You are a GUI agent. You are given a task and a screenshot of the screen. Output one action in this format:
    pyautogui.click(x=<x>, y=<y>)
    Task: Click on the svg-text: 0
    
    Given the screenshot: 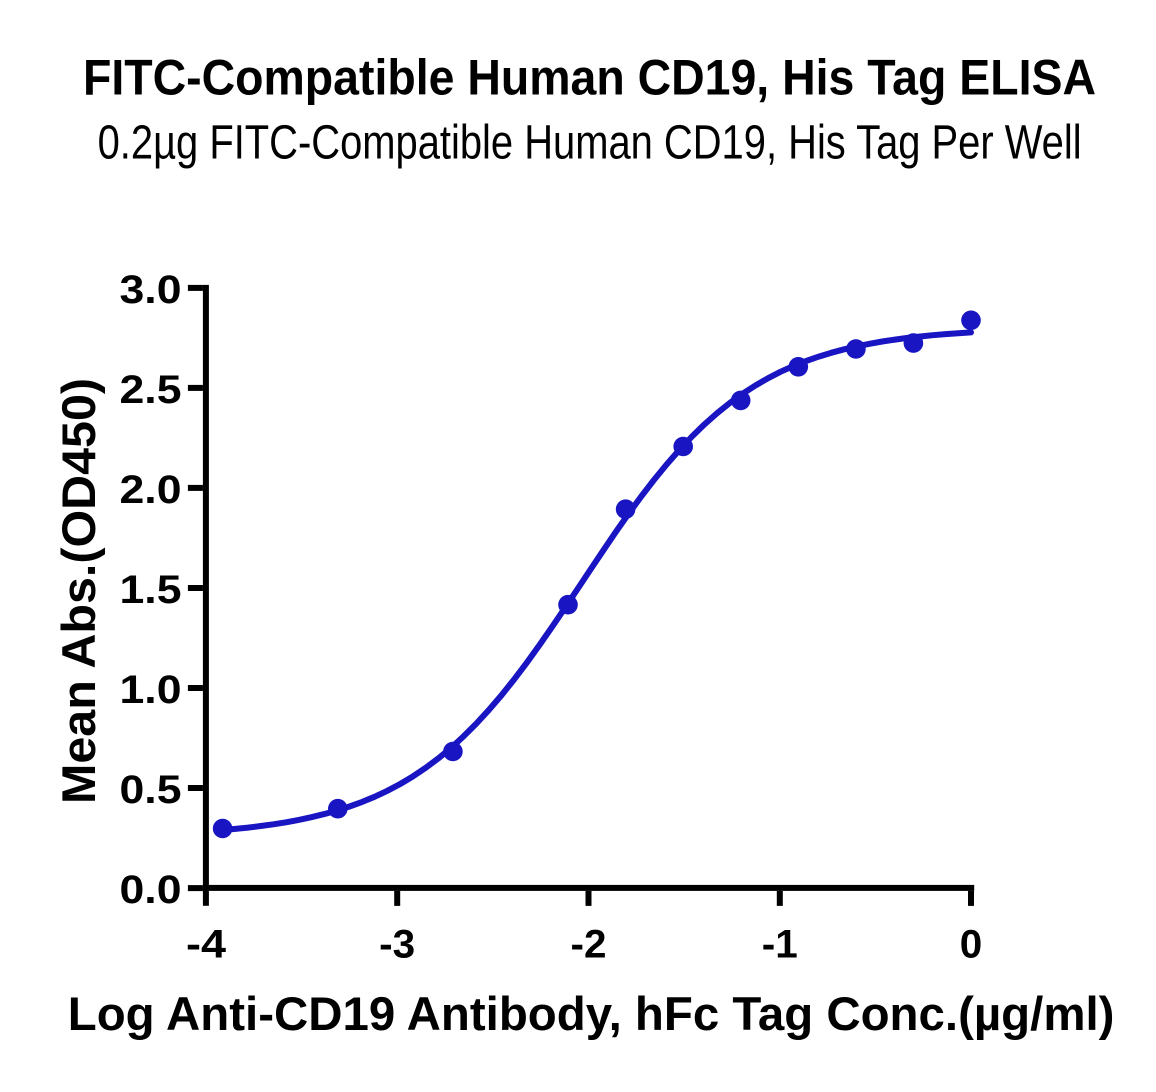 What is the action you would take?
    pyautogui.click(x=971, y=945)
    